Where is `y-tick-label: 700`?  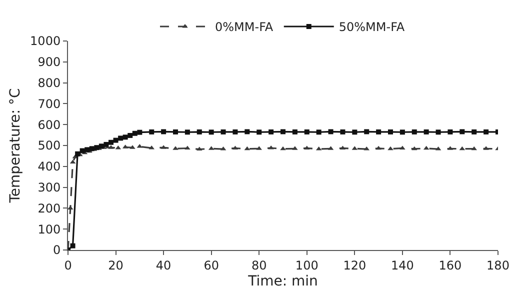 y-tick-label: 700 is located at coordinates (49, 103).